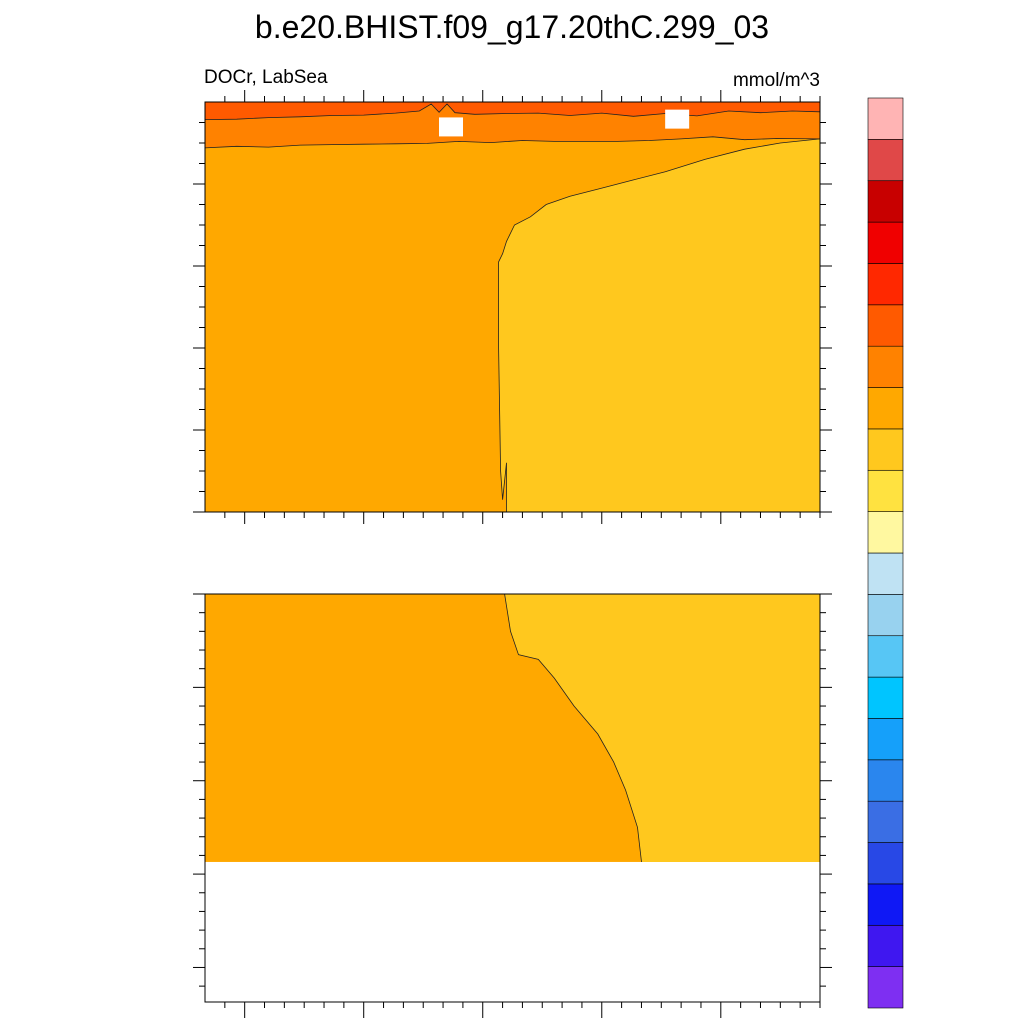 This screenshot has width=1024, height=1024. What do you see at coordinates (512, 27) in the screenshot?
I see `figure-title: b.e20.BHIST.f09_g17.20thC.299_03` at bounding box center [512, 27].